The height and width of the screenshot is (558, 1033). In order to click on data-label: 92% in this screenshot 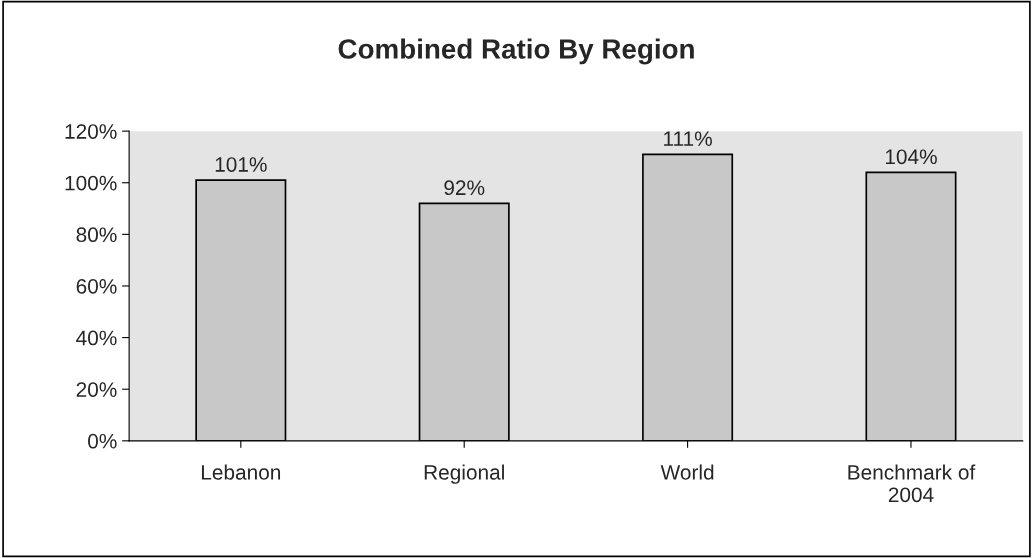, I will do `click(464, 188)`.